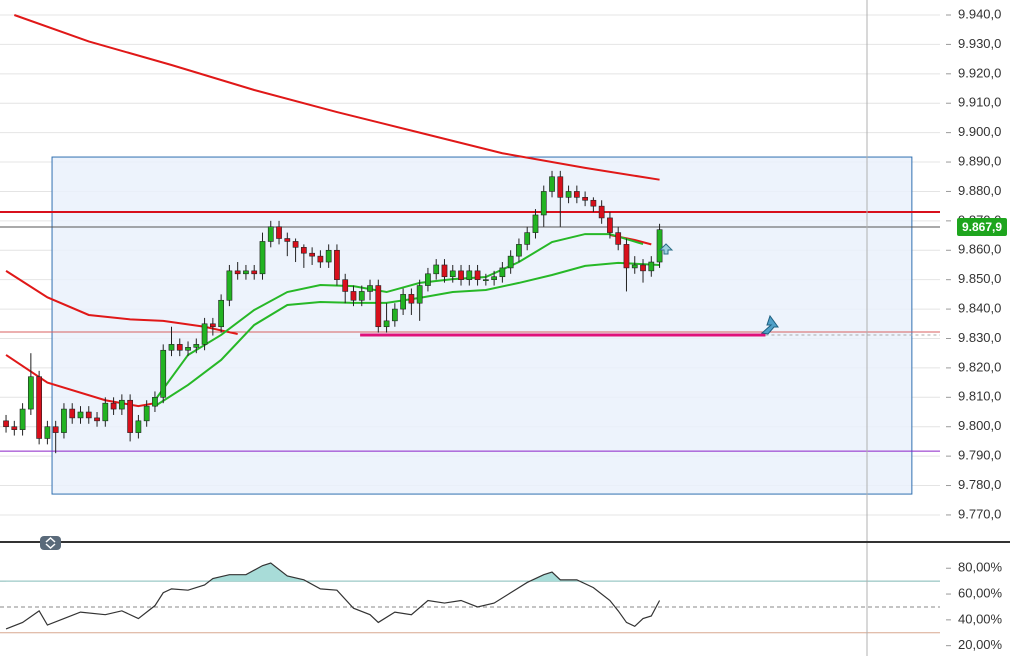  What do you see at coordinates (979, 455) in the screenshot?
I see `y-tick-label: 9.790,0` at bounding box center [979, 455].